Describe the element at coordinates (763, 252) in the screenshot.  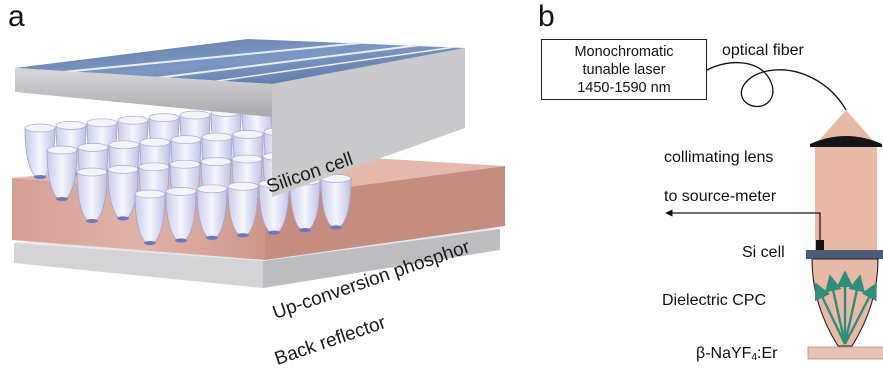
I see `si-cell-label: Si cell` at that location.